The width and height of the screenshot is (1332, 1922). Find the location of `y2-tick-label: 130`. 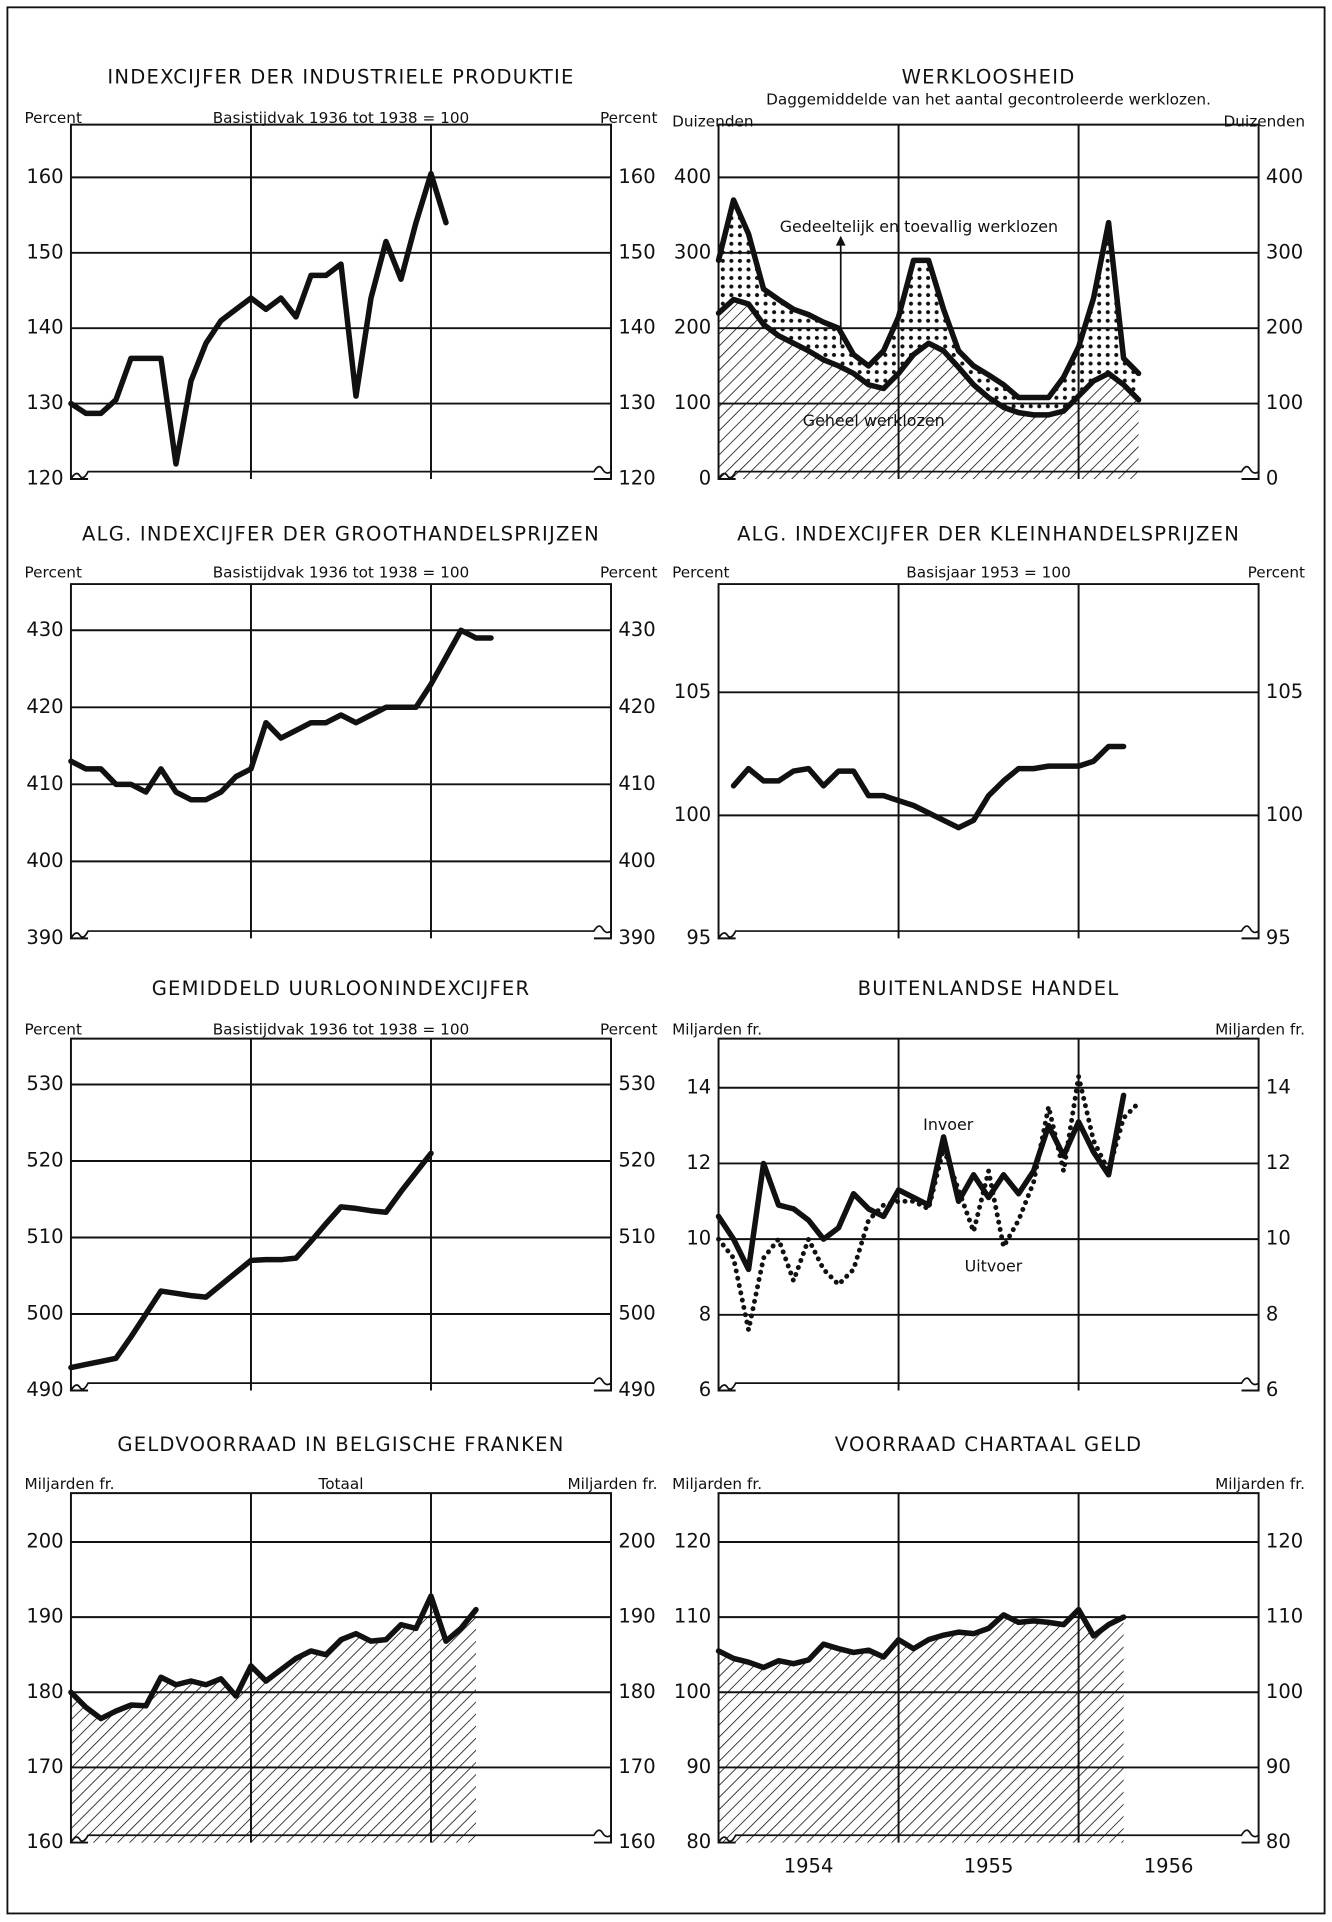

y2-tick-label: 130 is located at coordinates (636, 402).